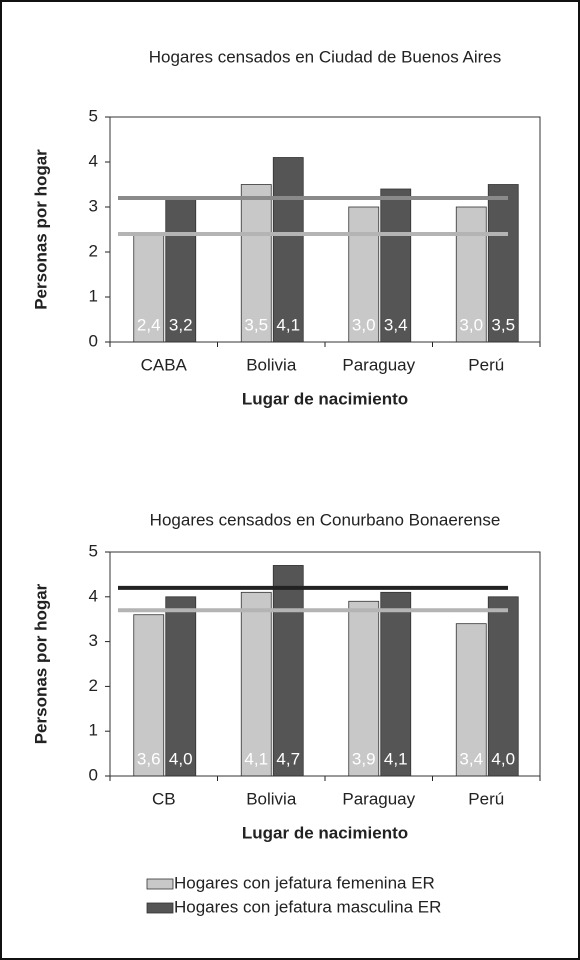 The width and height of the screenshot is (580, 960). What do you see at coordinates (325, 519) in the screenshot?
I see `chart-title: Hogares censados en Conurbano Bonaerense` at bounding box center [325, 519].